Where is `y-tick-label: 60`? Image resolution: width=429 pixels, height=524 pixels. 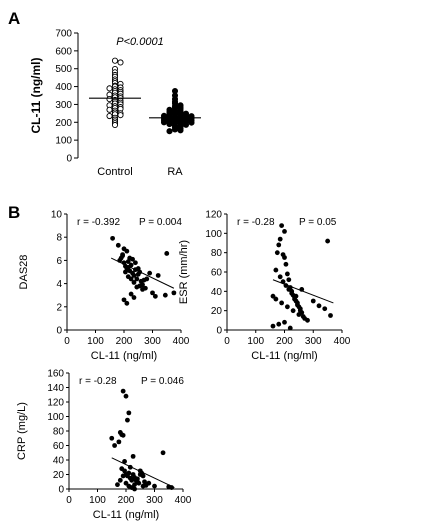
y-tick-label: 60 is located at coordinates (59, 446).